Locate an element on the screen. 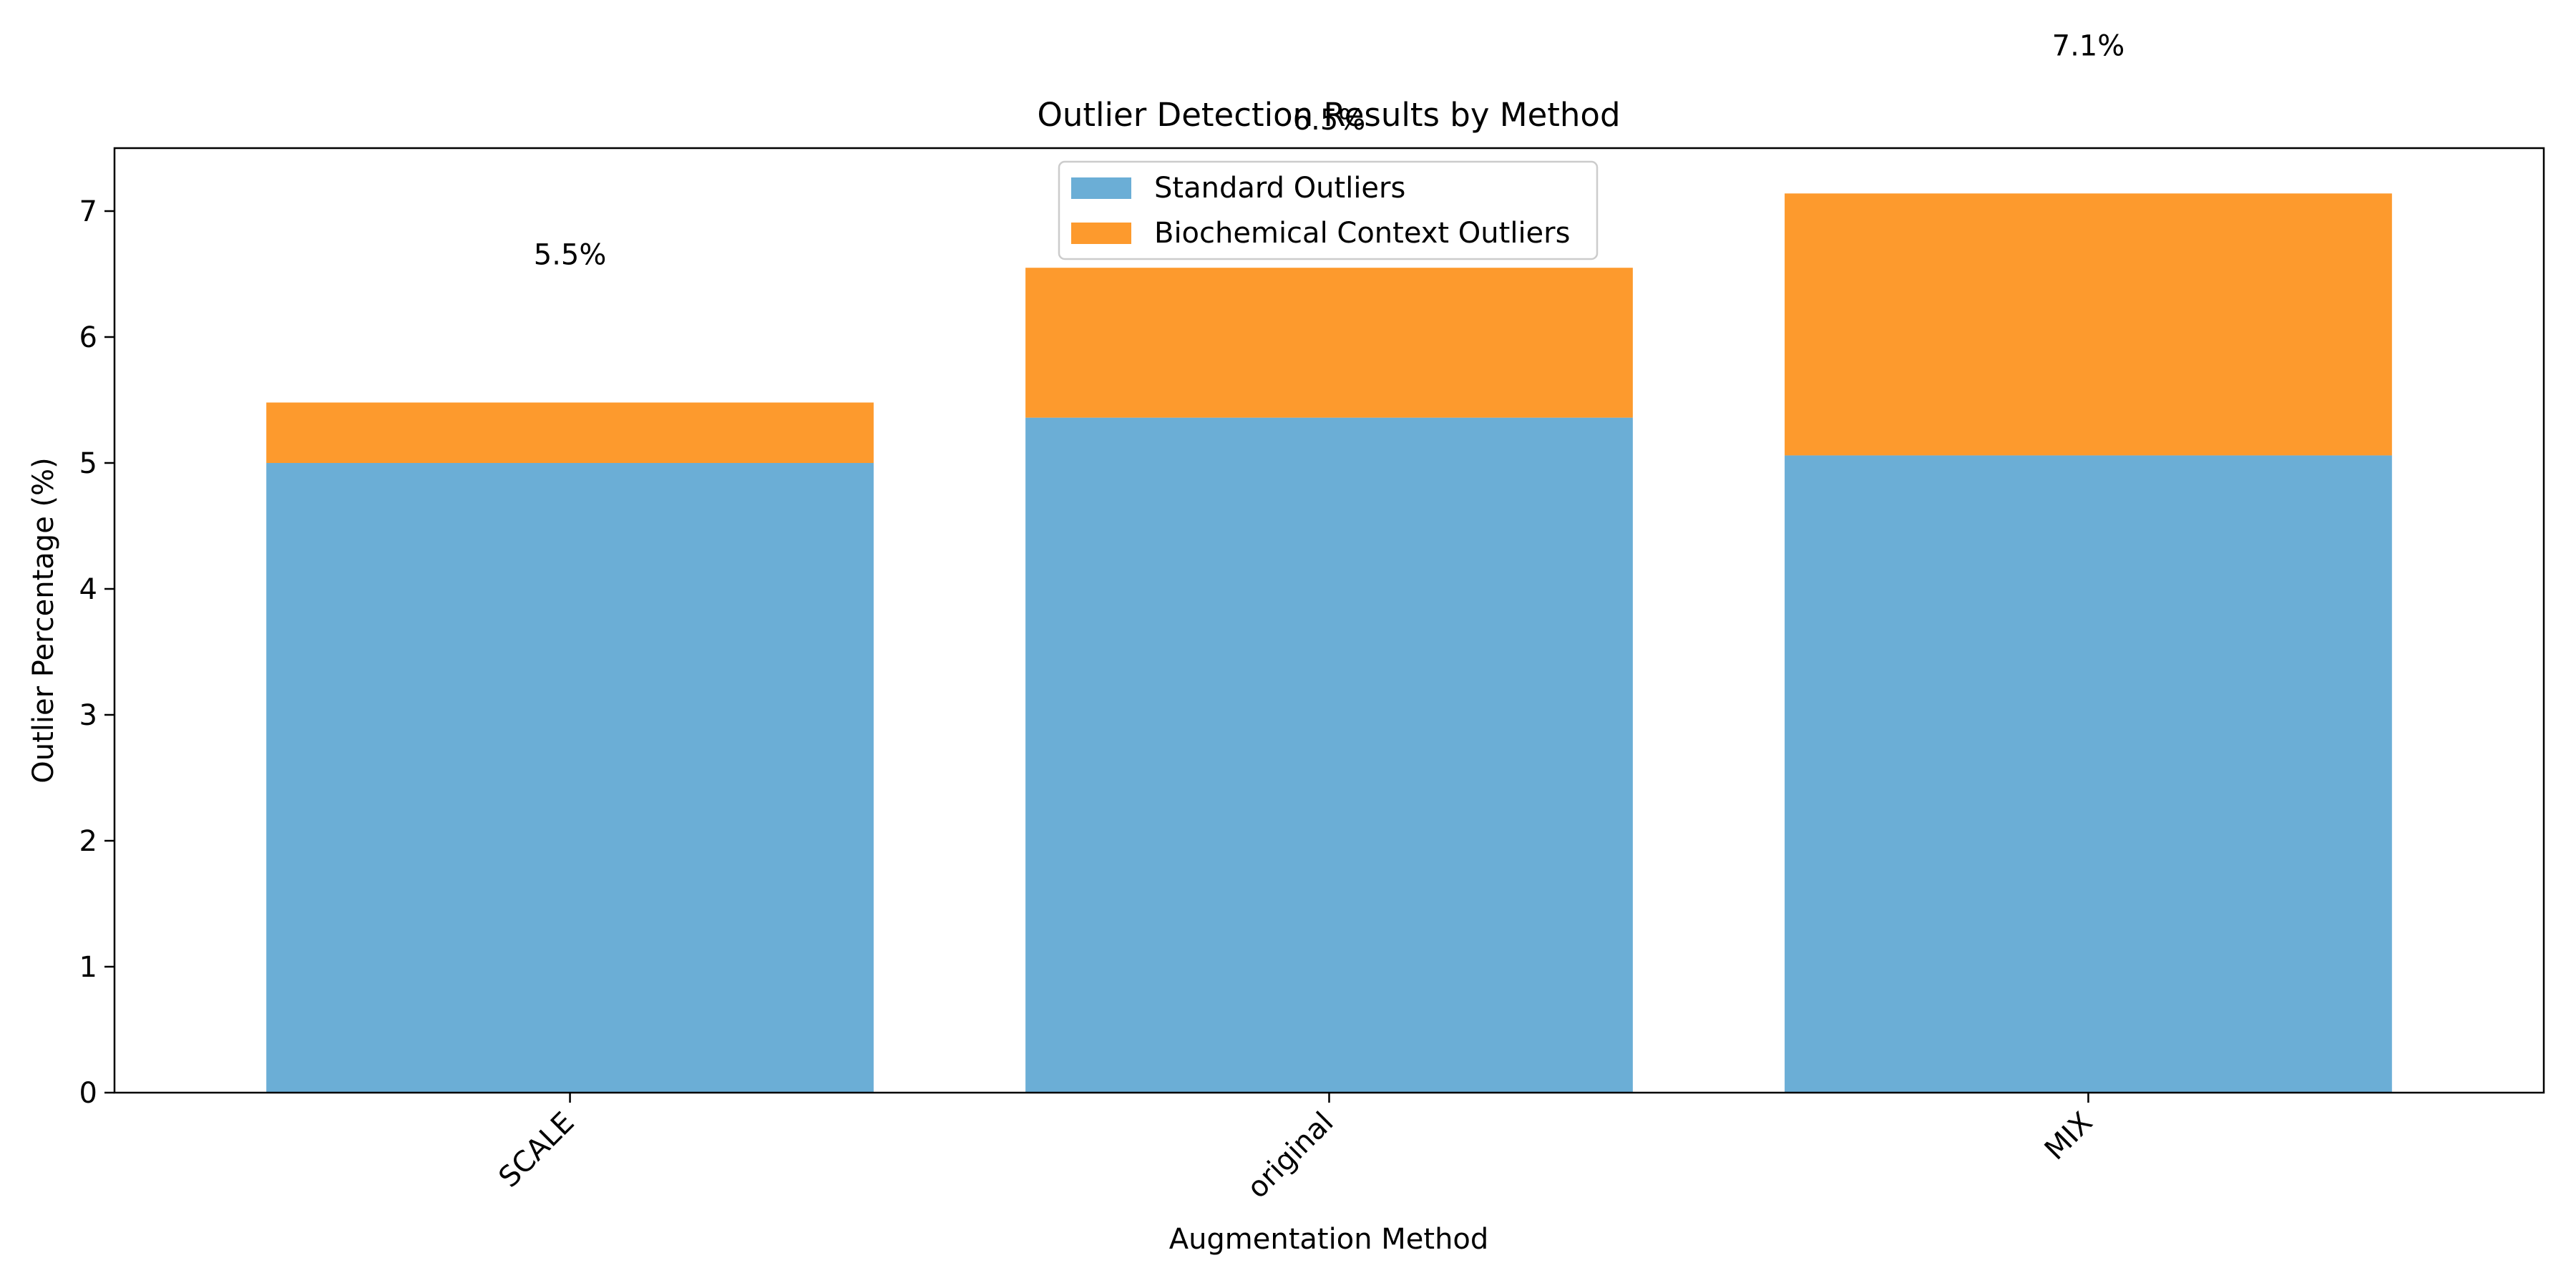 The image size is (2576, 1288). chart-title: Outlier Detection Results by Method is located at coordinates (1328, 115).